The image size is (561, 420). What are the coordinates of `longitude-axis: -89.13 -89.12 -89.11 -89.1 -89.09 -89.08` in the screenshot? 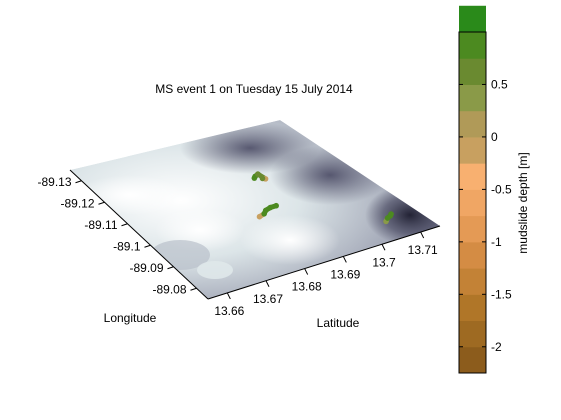 It's located at (123, 234).